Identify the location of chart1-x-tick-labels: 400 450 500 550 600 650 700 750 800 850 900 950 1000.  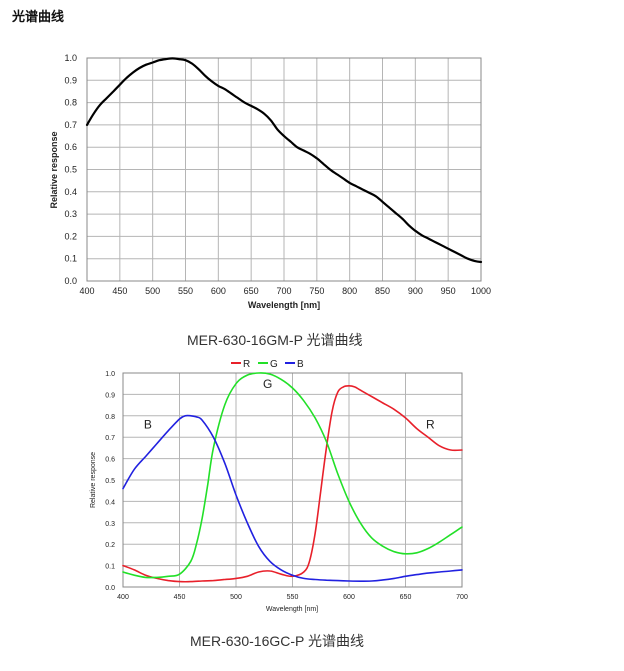
(285, 291).